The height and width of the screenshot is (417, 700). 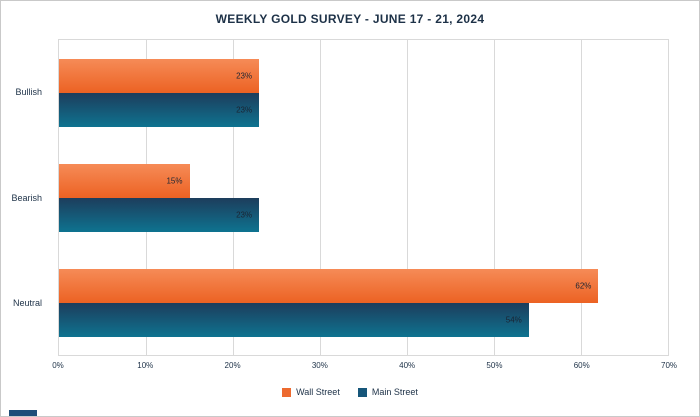 What do you see at coordinates (513, 319) in the screenshot?
I see `bar-value-label: 54%` at bounding box center [513, 319].